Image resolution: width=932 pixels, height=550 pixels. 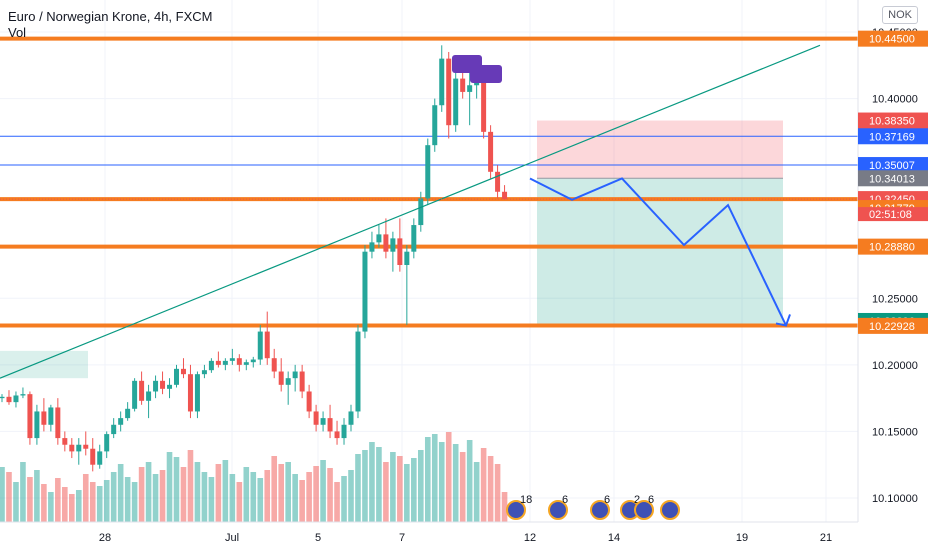 I want to click on price-axis-bg, so click(x=895, y=261).